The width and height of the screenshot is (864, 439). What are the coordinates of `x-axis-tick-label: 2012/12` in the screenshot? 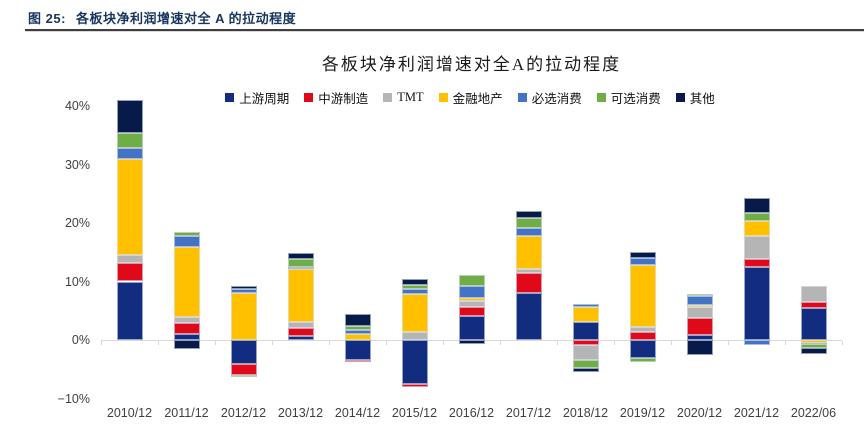 It's located at (243, 413).